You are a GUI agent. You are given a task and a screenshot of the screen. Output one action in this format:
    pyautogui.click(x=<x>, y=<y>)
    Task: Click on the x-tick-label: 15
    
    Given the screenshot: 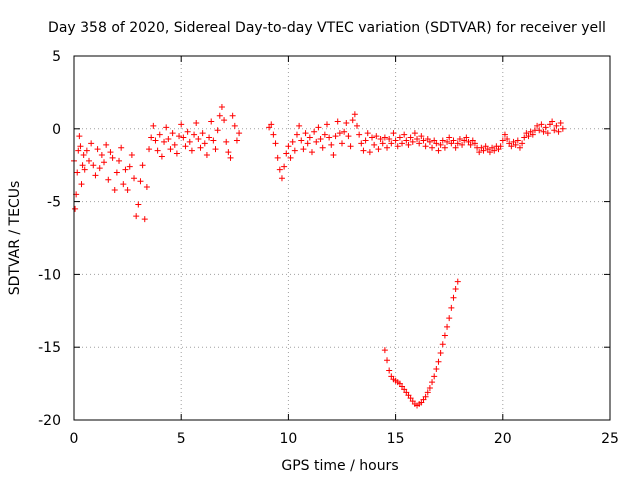 What is the action you would take?
    pyautogui.click(x=396, y=439)
    